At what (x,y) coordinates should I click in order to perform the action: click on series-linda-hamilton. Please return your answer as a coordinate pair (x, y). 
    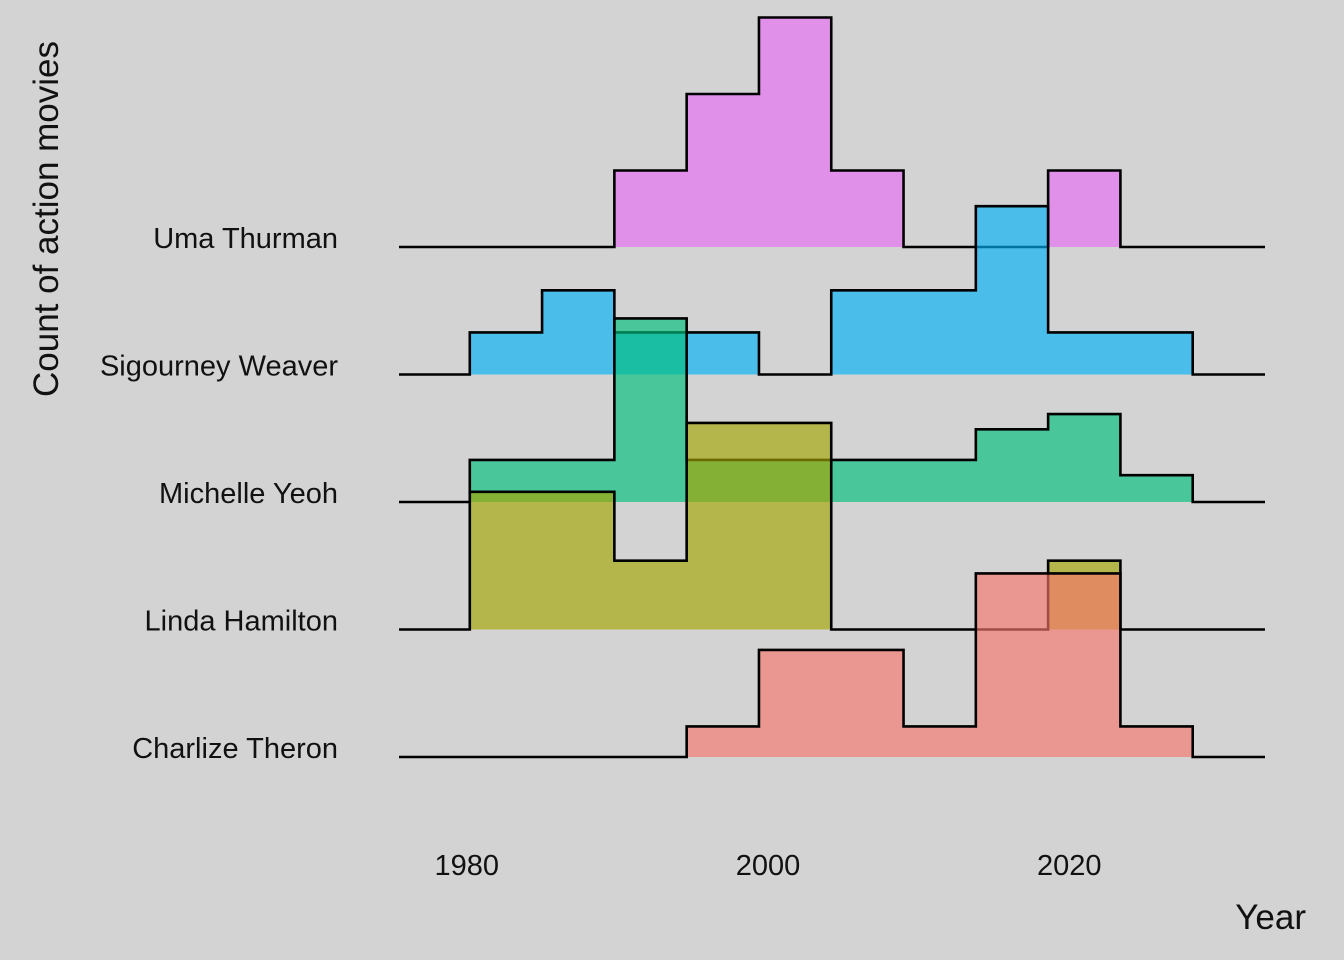
    Looking at the image, I should click on (832, 526).